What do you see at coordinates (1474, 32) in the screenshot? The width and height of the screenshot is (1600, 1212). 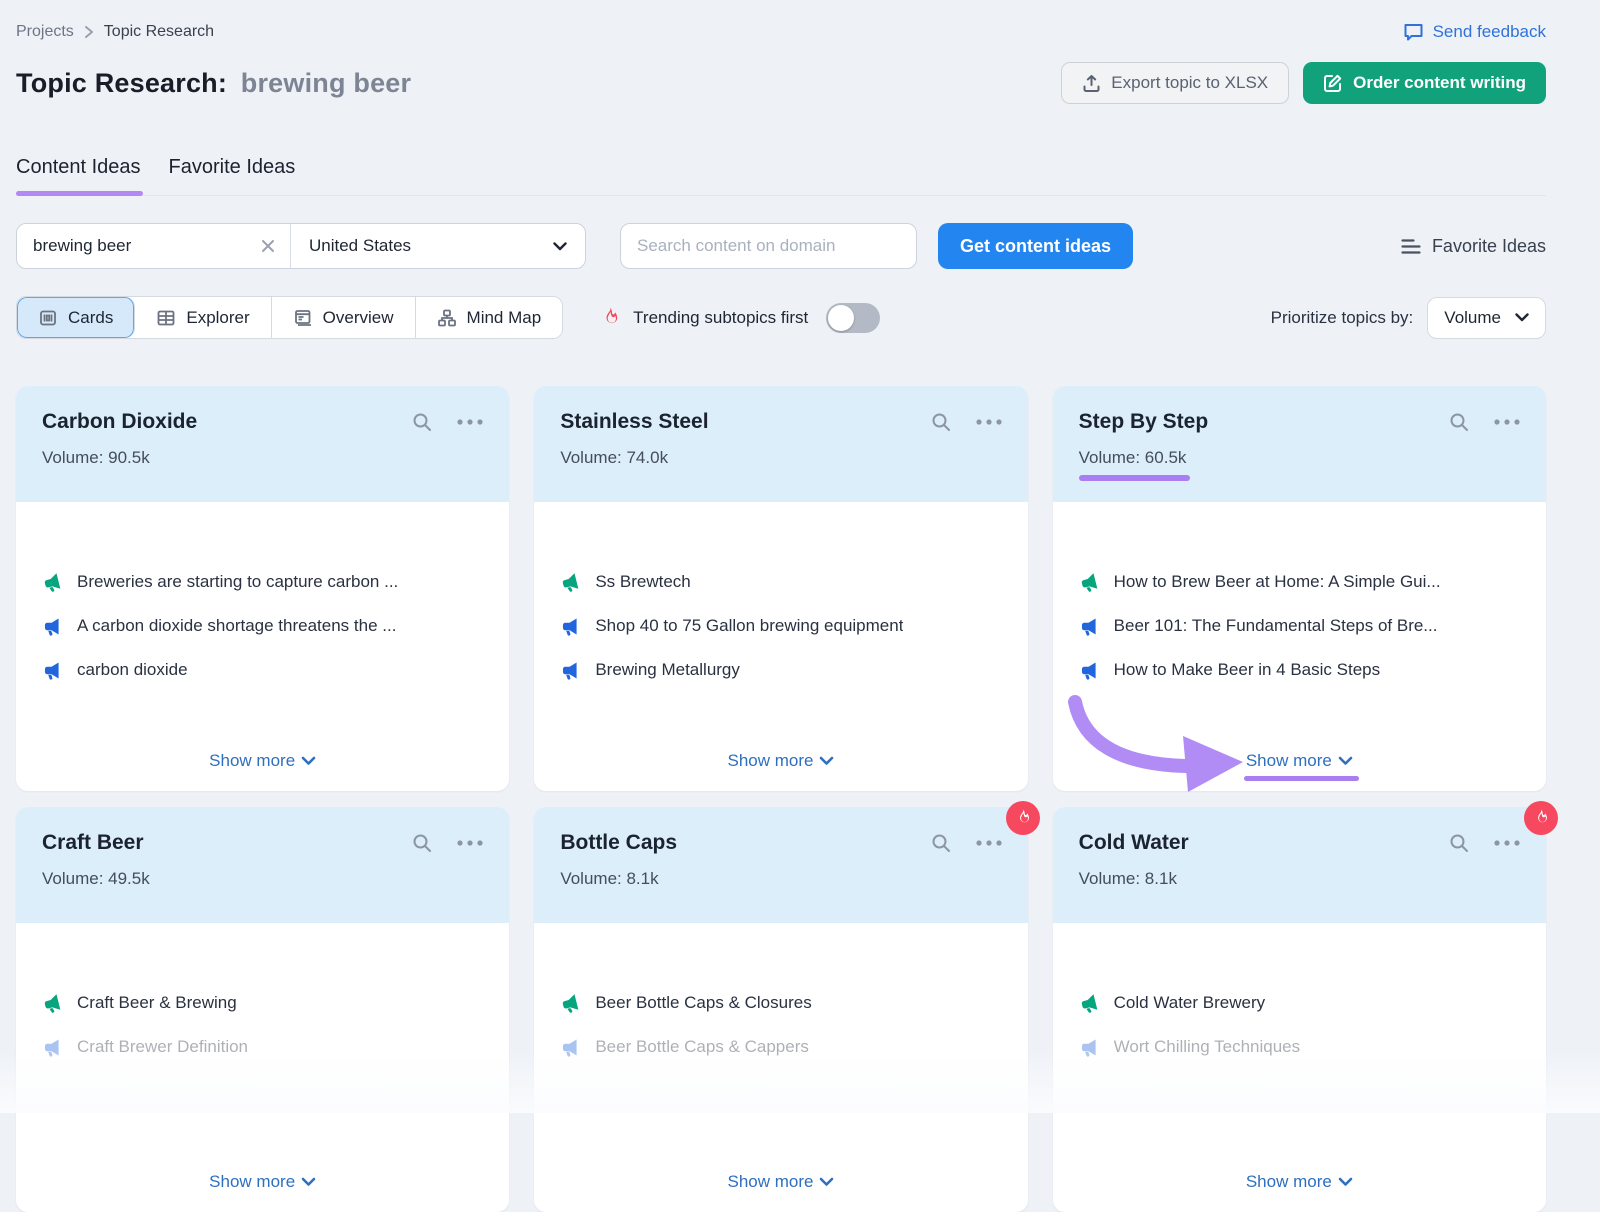 I see `send-feedback-link: Send feedback` at bounding box center [1474, 32].